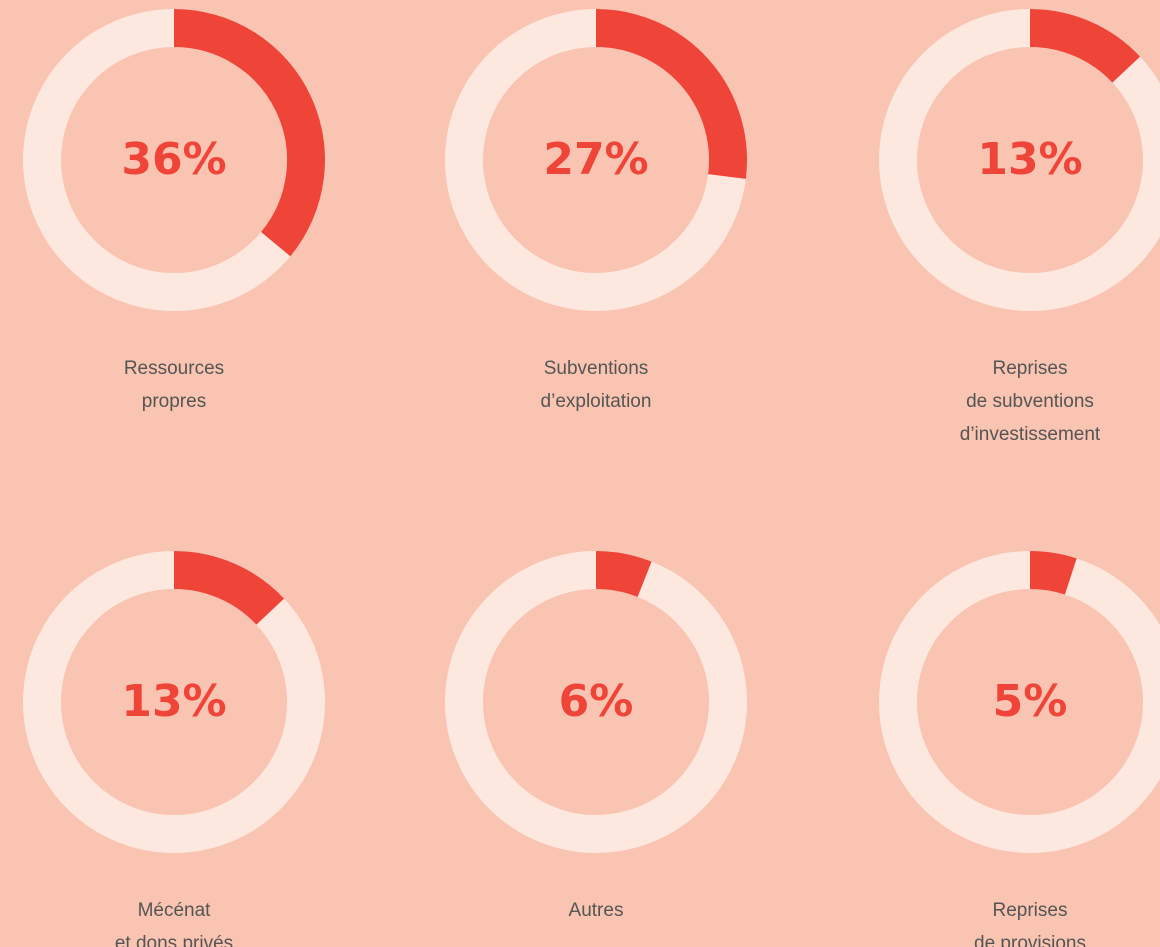  Describe the element at coordinates (1030, 401) in the screenshot. I see `donut-label: de subventions` at that location.